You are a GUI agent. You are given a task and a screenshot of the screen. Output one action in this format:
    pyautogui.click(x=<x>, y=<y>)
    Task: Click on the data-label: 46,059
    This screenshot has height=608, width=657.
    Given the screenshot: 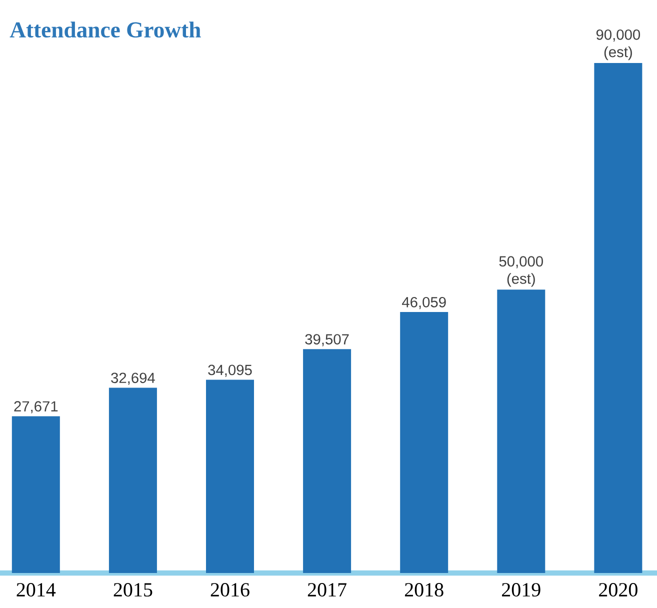 What is the action you would take?
    pyautogui.click(x=424, y=303)
    